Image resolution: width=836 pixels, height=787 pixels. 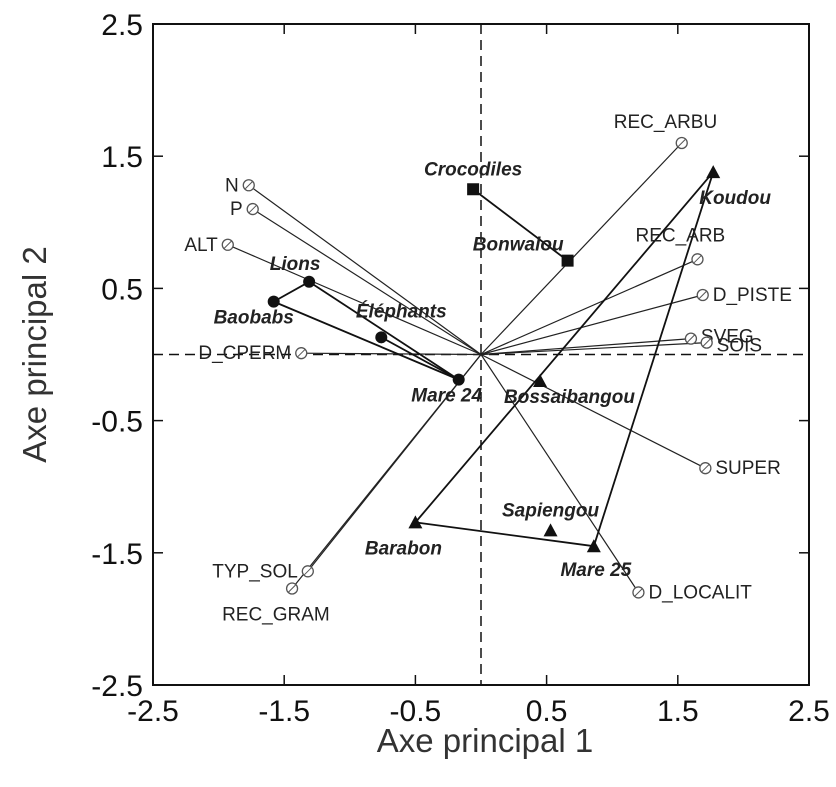 I want to click on variable-label-rec-arbu: REC_ARBU, so click(x=665, y=122).